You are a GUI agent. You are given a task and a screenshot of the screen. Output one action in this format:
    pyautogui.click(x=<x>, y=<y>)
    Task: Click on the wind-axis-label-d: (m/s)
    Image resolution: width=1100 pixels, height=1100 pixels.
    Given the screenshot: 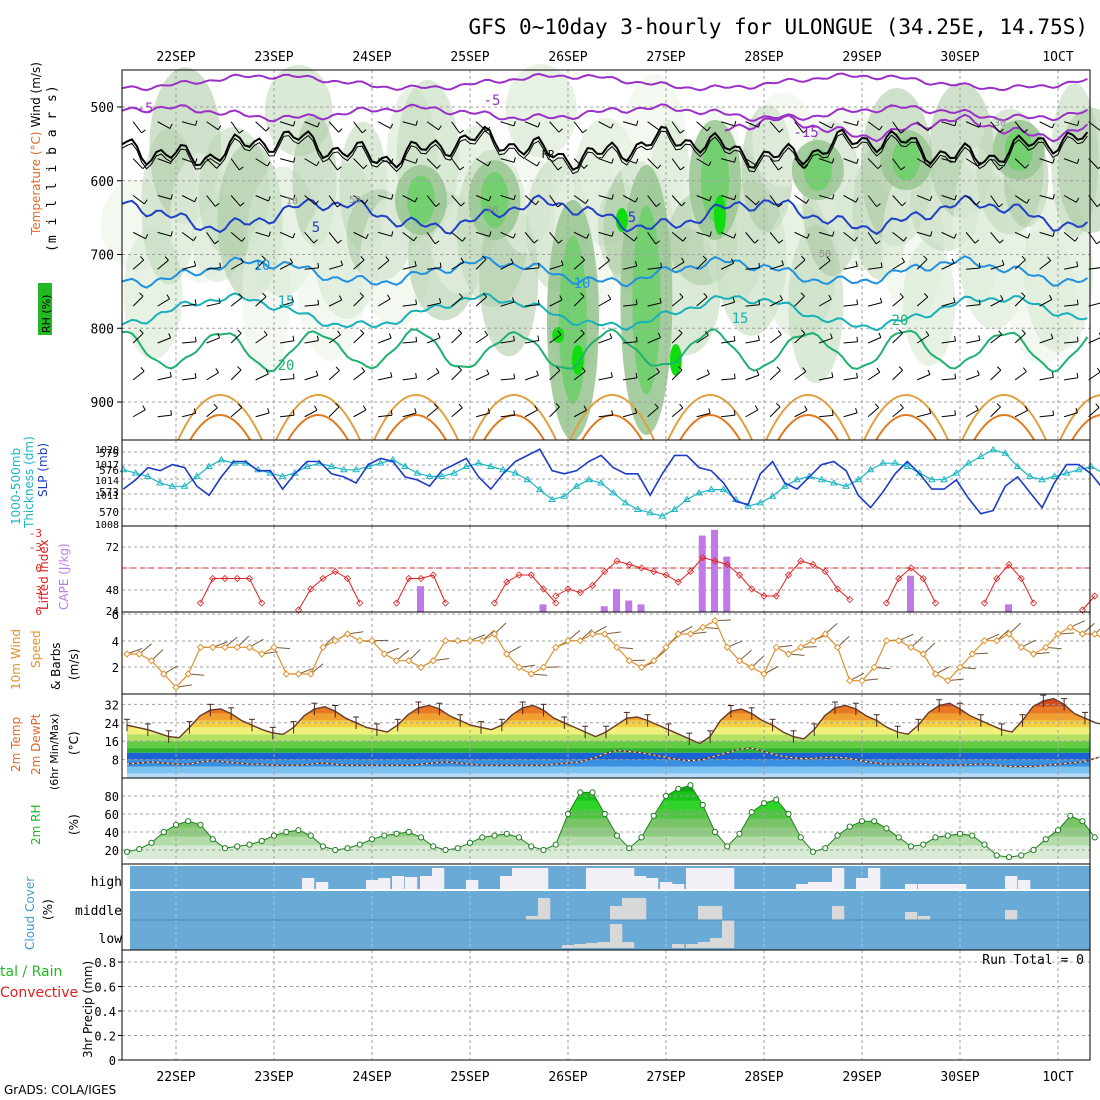 What is the action you would take?
    pyautogui.click(x=74, y=664)
    